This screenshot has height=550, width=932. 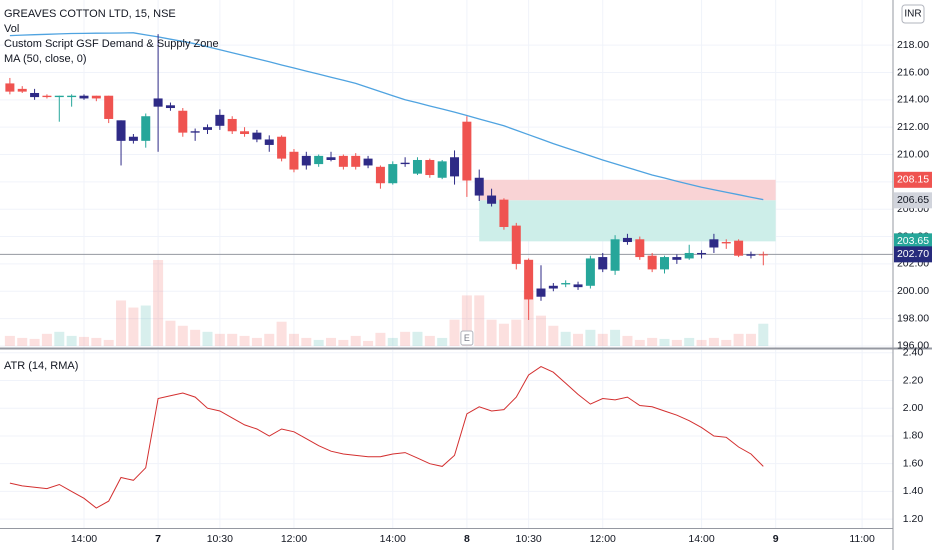 I want to click on last-price-bg, so click(x=913, y=254).